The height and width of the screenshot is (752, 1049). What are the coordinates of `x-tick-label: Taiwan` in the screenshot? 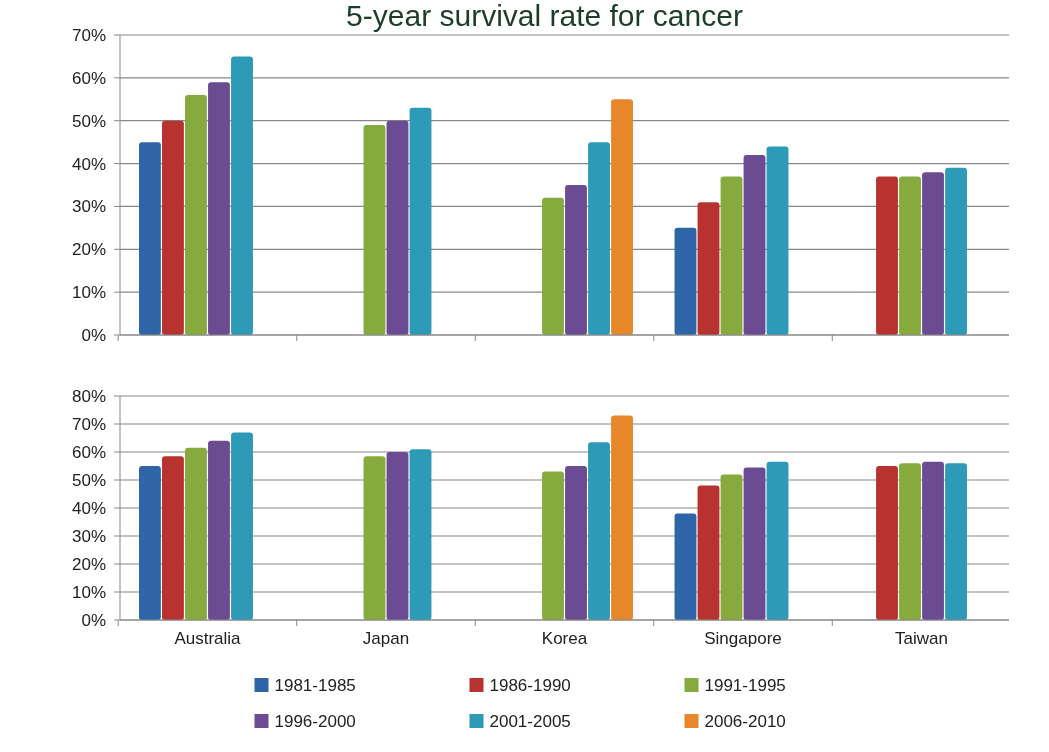 It's located at (921, 638).